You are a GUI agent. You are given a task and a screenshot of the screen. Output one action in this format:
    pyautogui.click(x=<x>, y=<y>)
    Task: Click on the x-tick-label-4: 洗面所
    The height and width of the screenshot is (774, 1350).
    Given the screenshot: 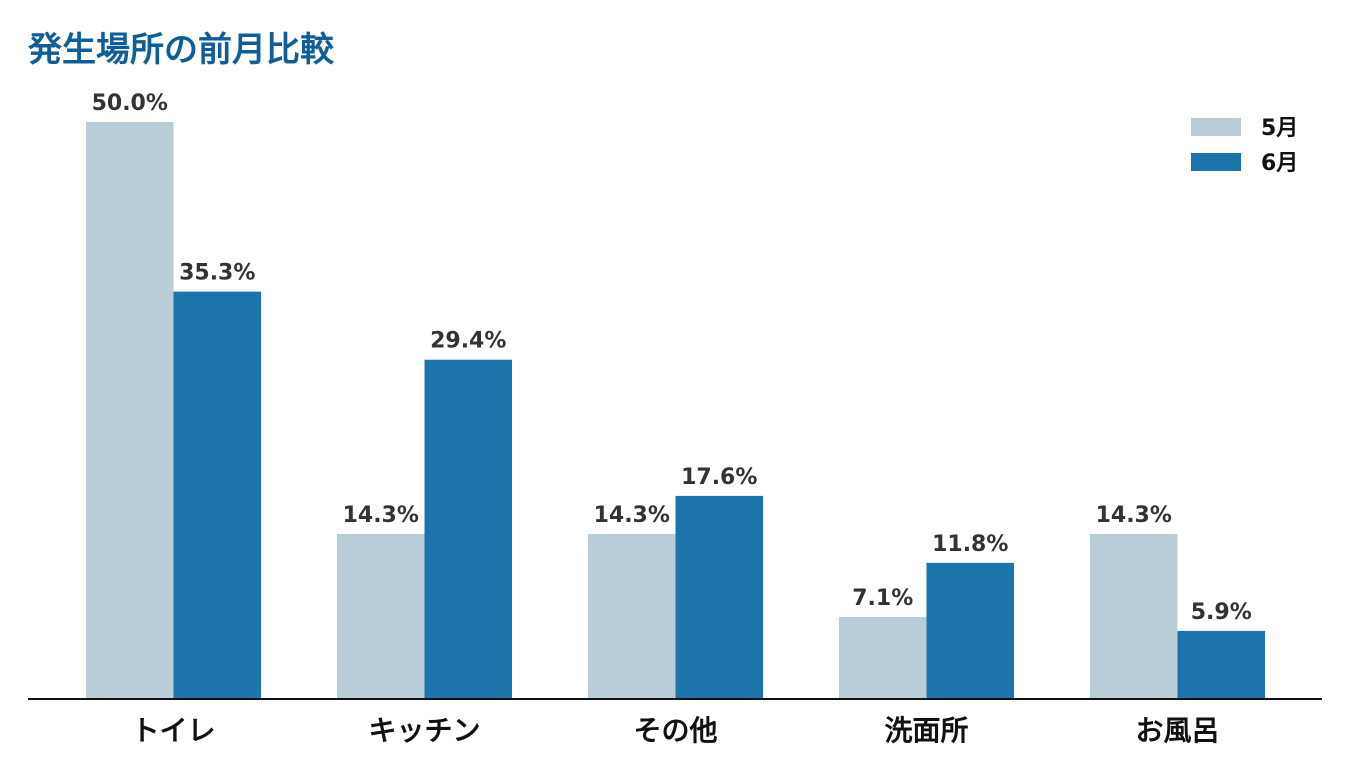 What is the action you would take?
    pyautogui.click(x=926, y=730)
    